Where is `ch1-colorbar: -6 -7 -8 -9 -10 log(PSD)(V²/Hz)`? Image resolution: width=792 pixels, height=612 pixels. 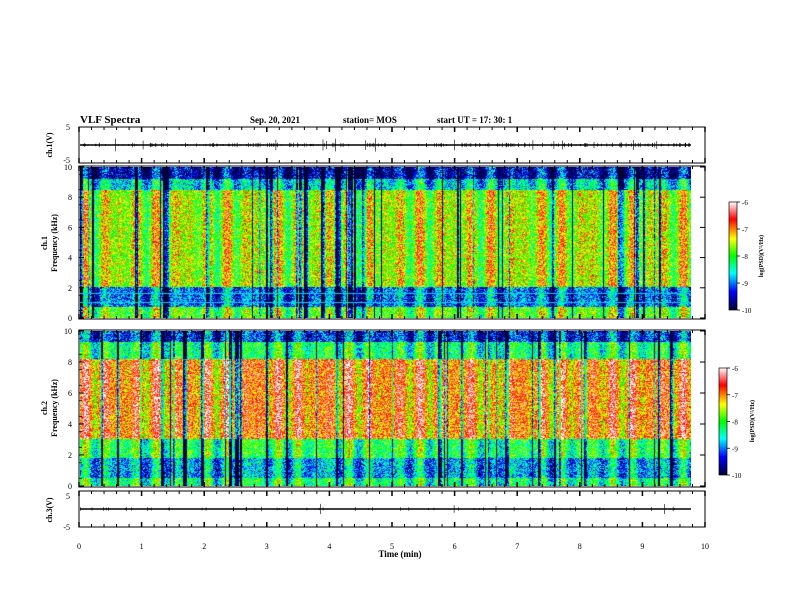 ch1-colorbar: -6 -7 -8 -9 -10 log(PSD)(V²/Hz) is located at coordinates (746, 257).